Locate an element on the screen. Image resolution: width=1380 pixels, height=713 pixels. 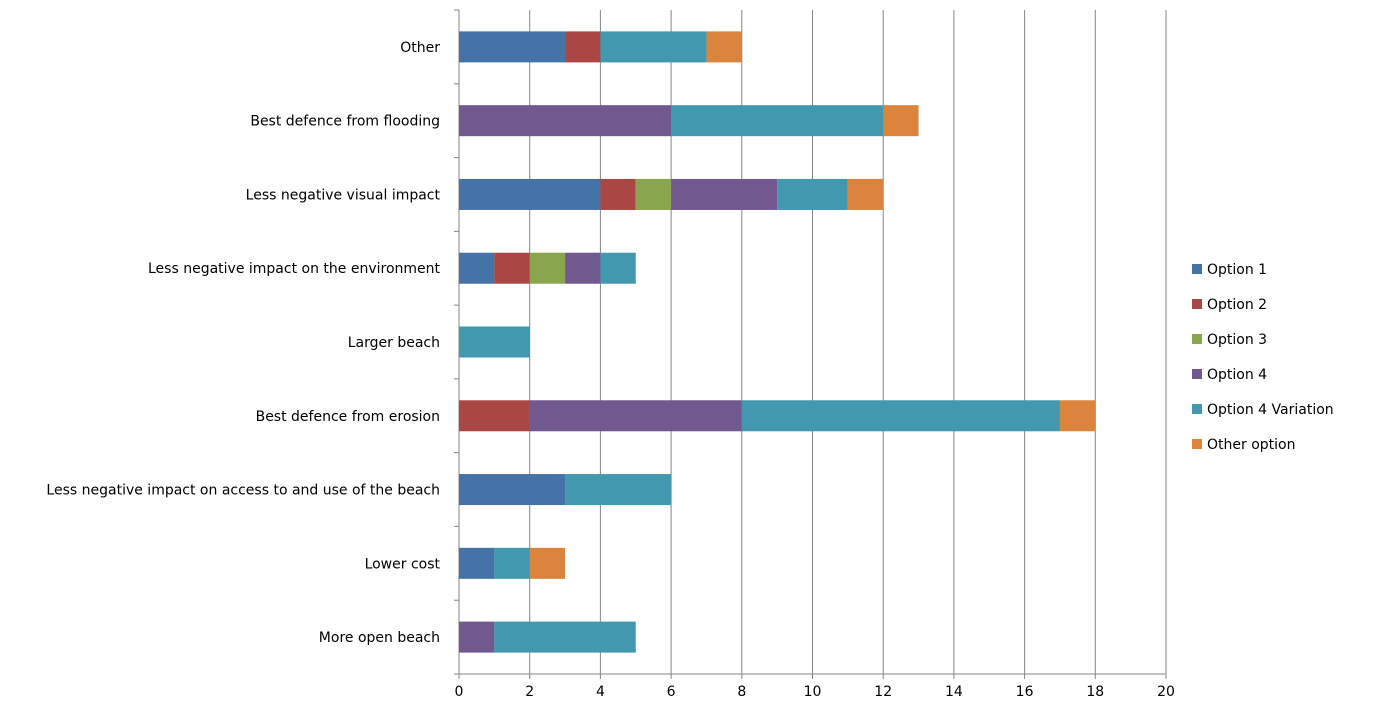
category-label: Other is located at coordinates (420, 48).